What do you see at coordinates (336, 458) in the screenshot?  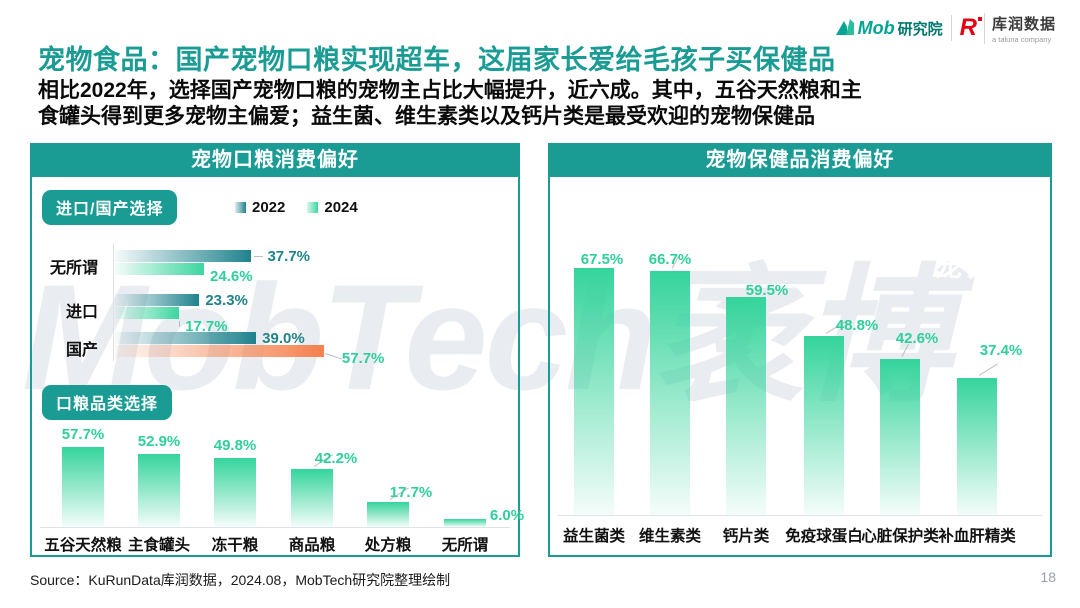 I see `column-value-label: 42.2%` at bounding box center [336, 458].